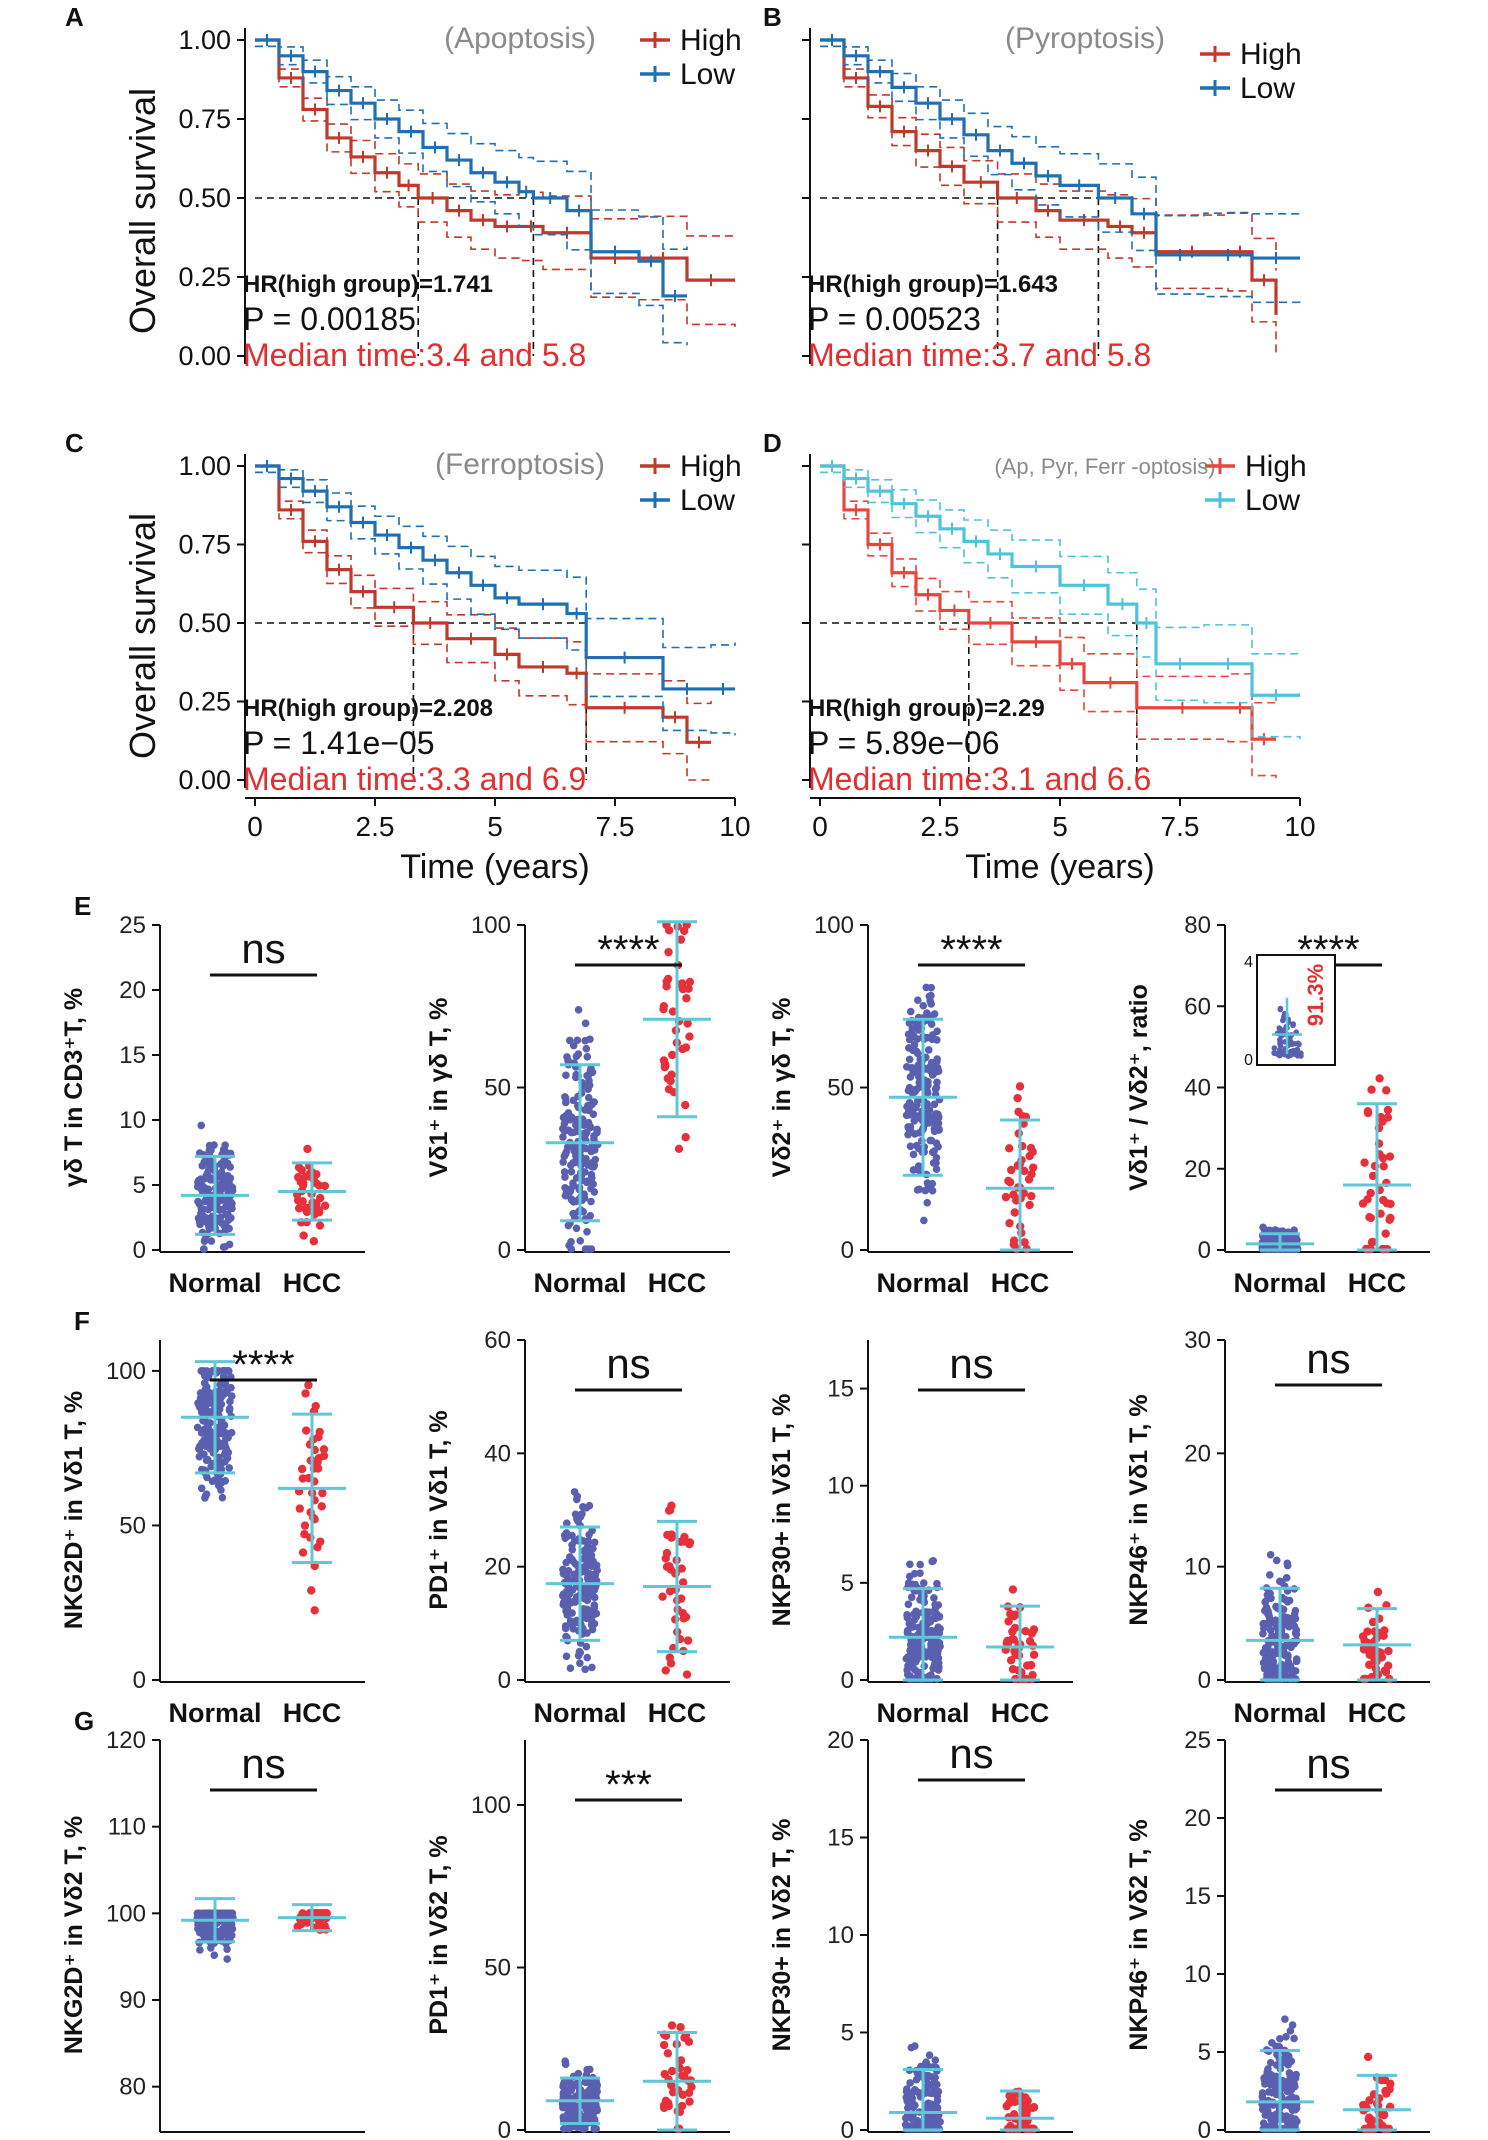  I want to click on x-tick-label: 0, so click(255, 826).